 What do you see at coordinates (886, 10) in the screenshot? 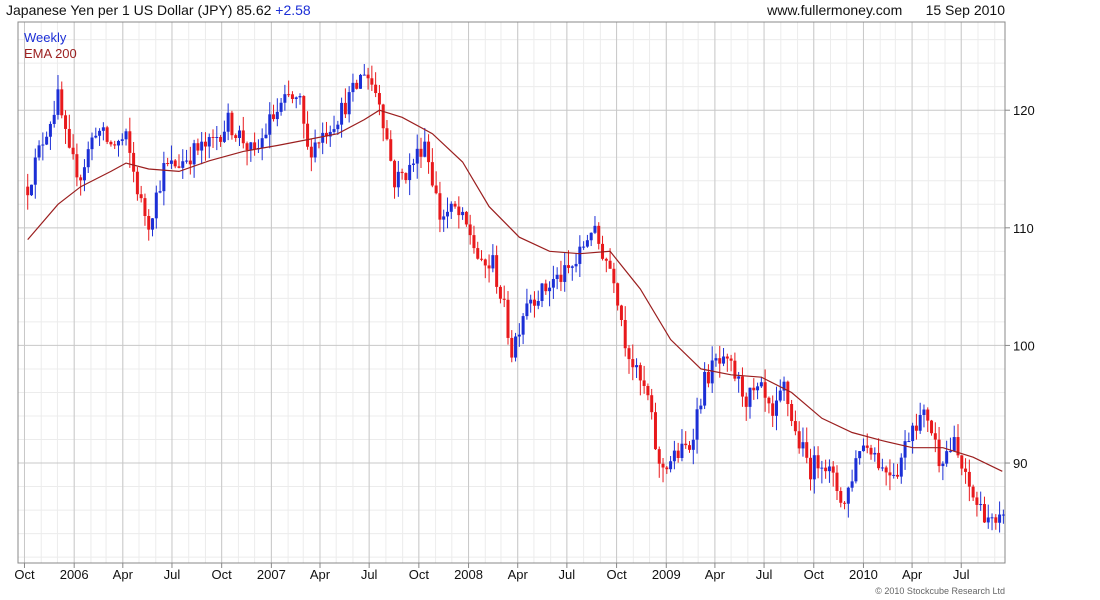
I see `chart-header-right: www.fullermoney.com 15 Sep 2010` at bounding box center [886, 10].